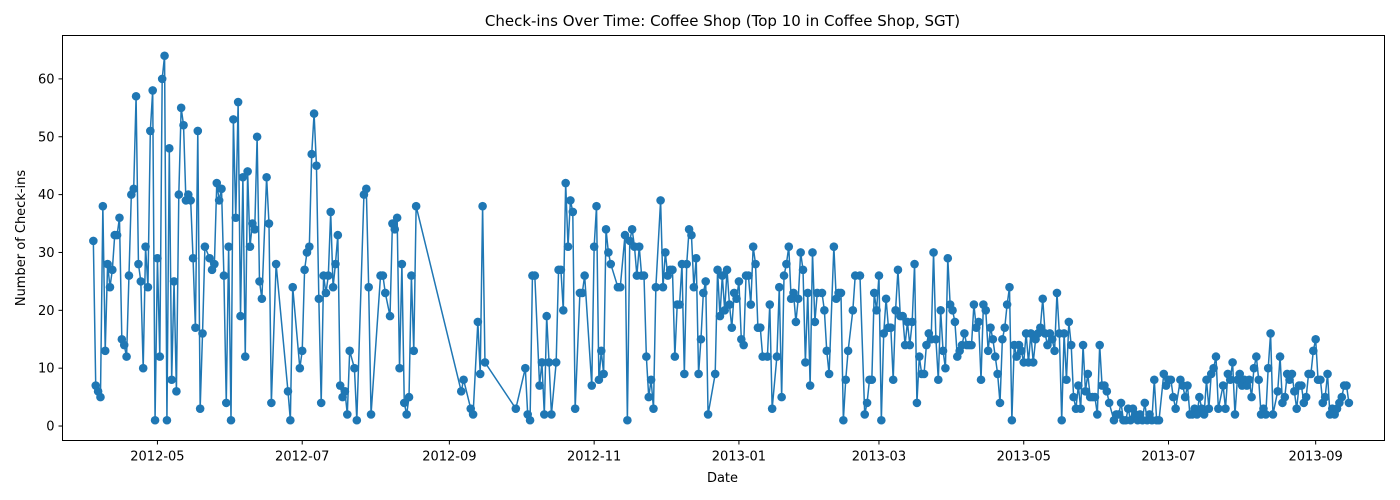  Describe the element at coordinates (46, 311) in the screenshot. I see `y-tick-label: 20` at that location.